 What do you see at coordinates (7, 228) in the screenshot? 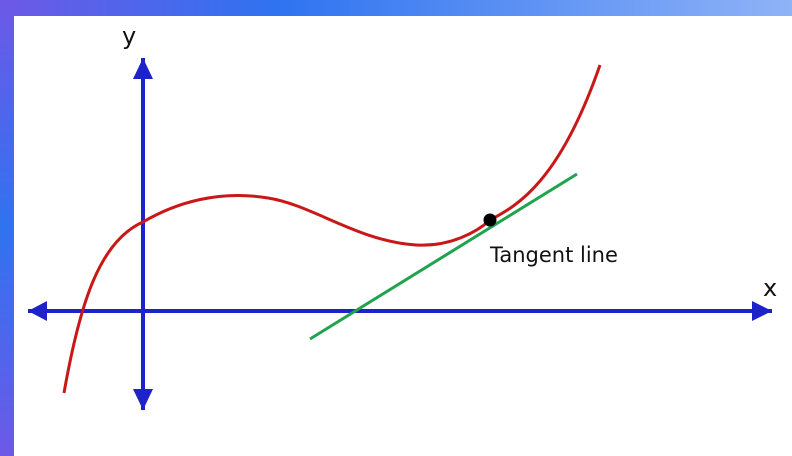
I see `left-frame-bar` at bounding box center [7, 228].